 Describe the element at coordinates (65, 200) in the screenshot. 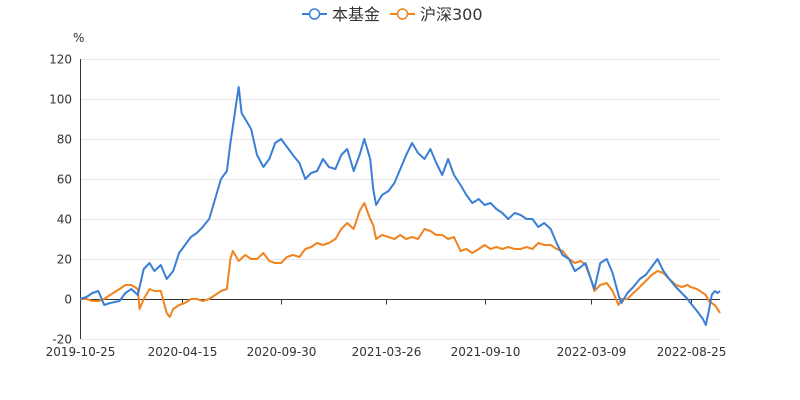

I see `y-axis: -20 0 20 40 60 80 100 120` at that location.